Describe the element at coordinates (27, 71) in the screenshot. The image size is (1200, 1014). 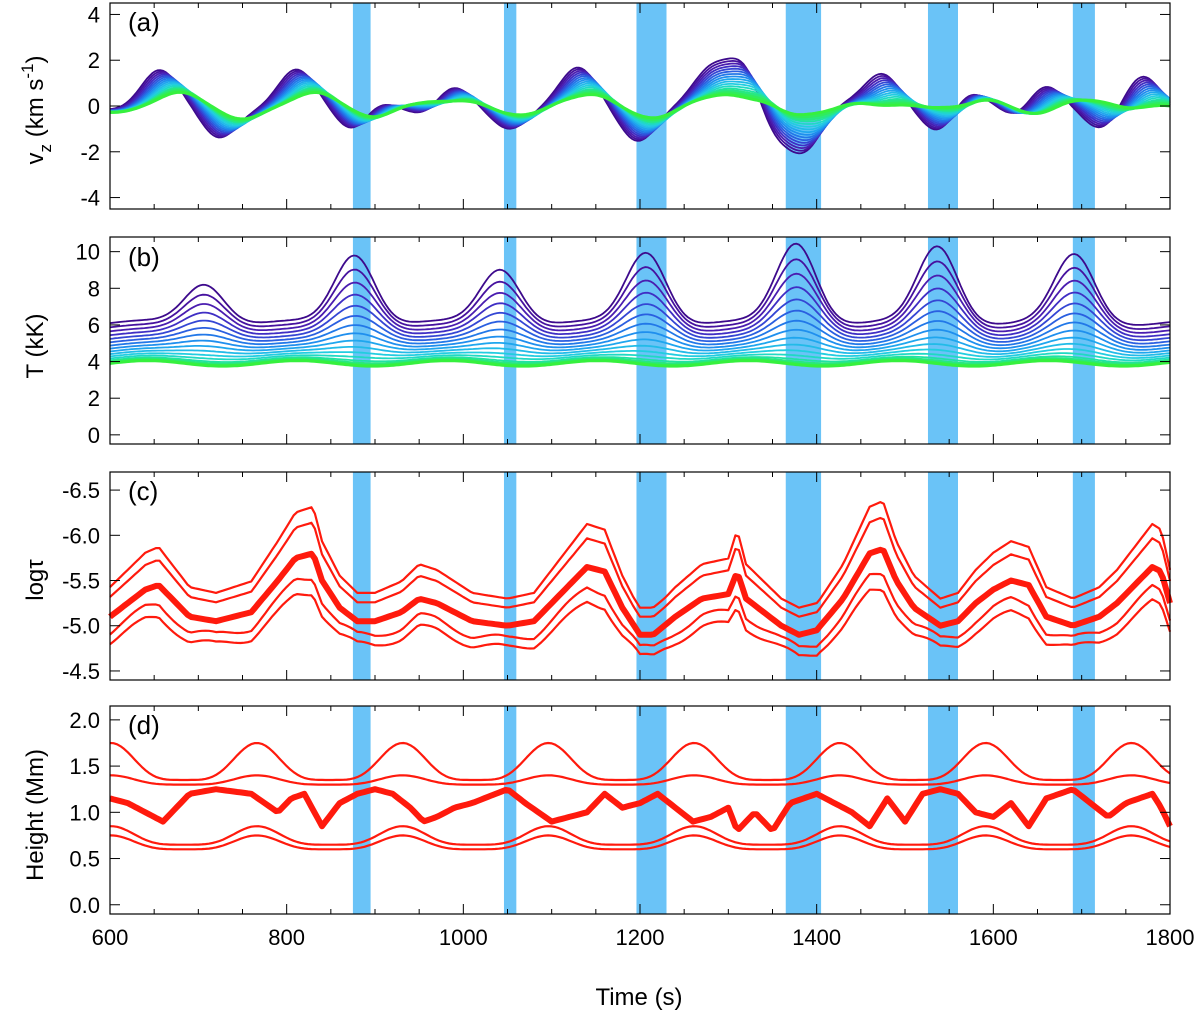
I see `panel-a-ylabel-sup: -1` at that location.